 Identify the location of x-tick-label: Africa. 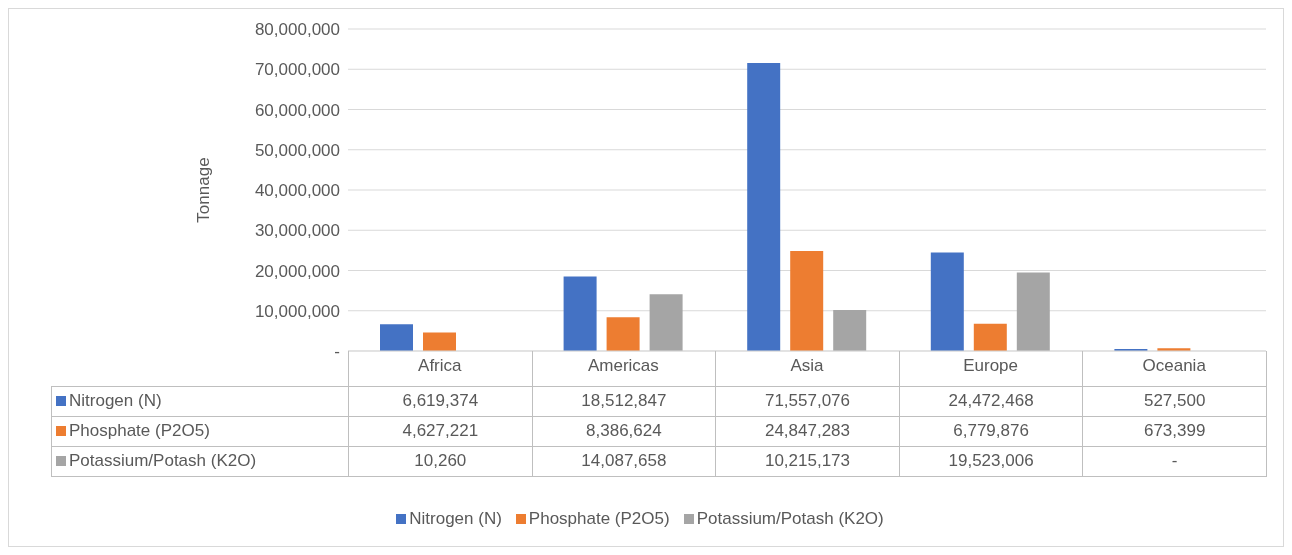
(440, 366).